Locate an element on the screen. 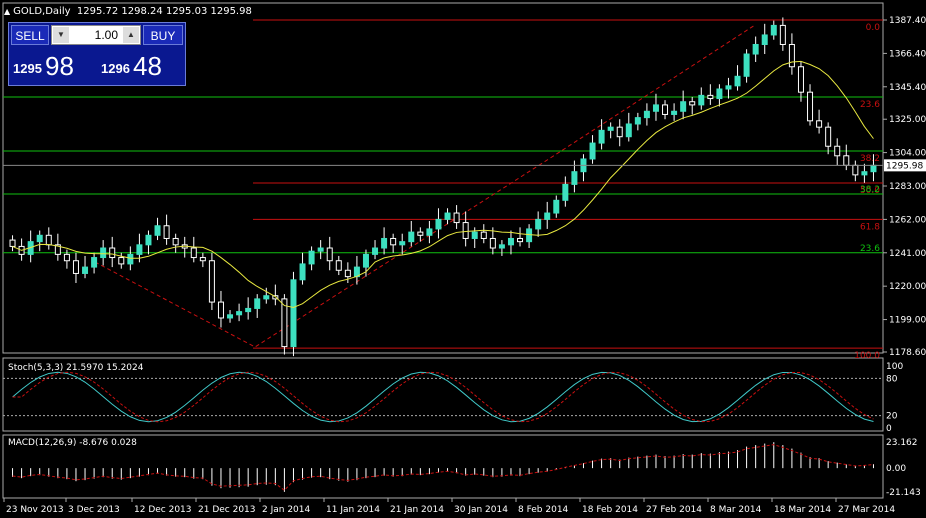 The width and height of the screenshot is (926, 518). stoch-main-line is located at coordinates (443, 397).